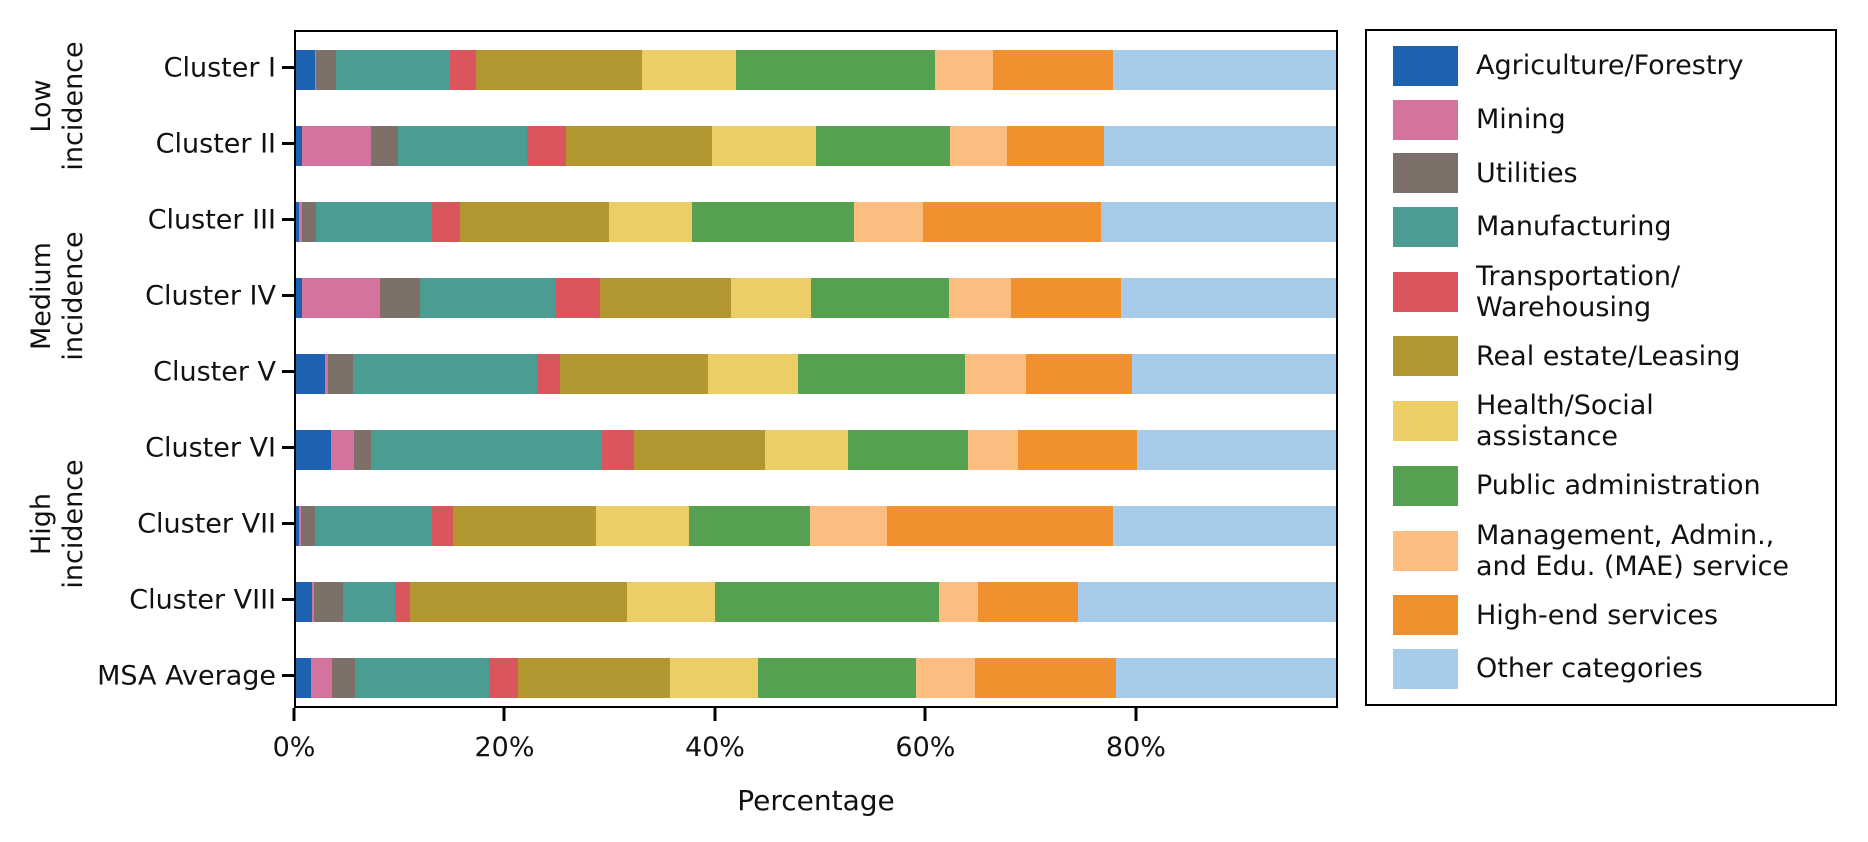  Describe the element at coordinates (549, 373) in the screenshot. I see `bar-segment-cluster-v-transportation-warehousing` at that location.